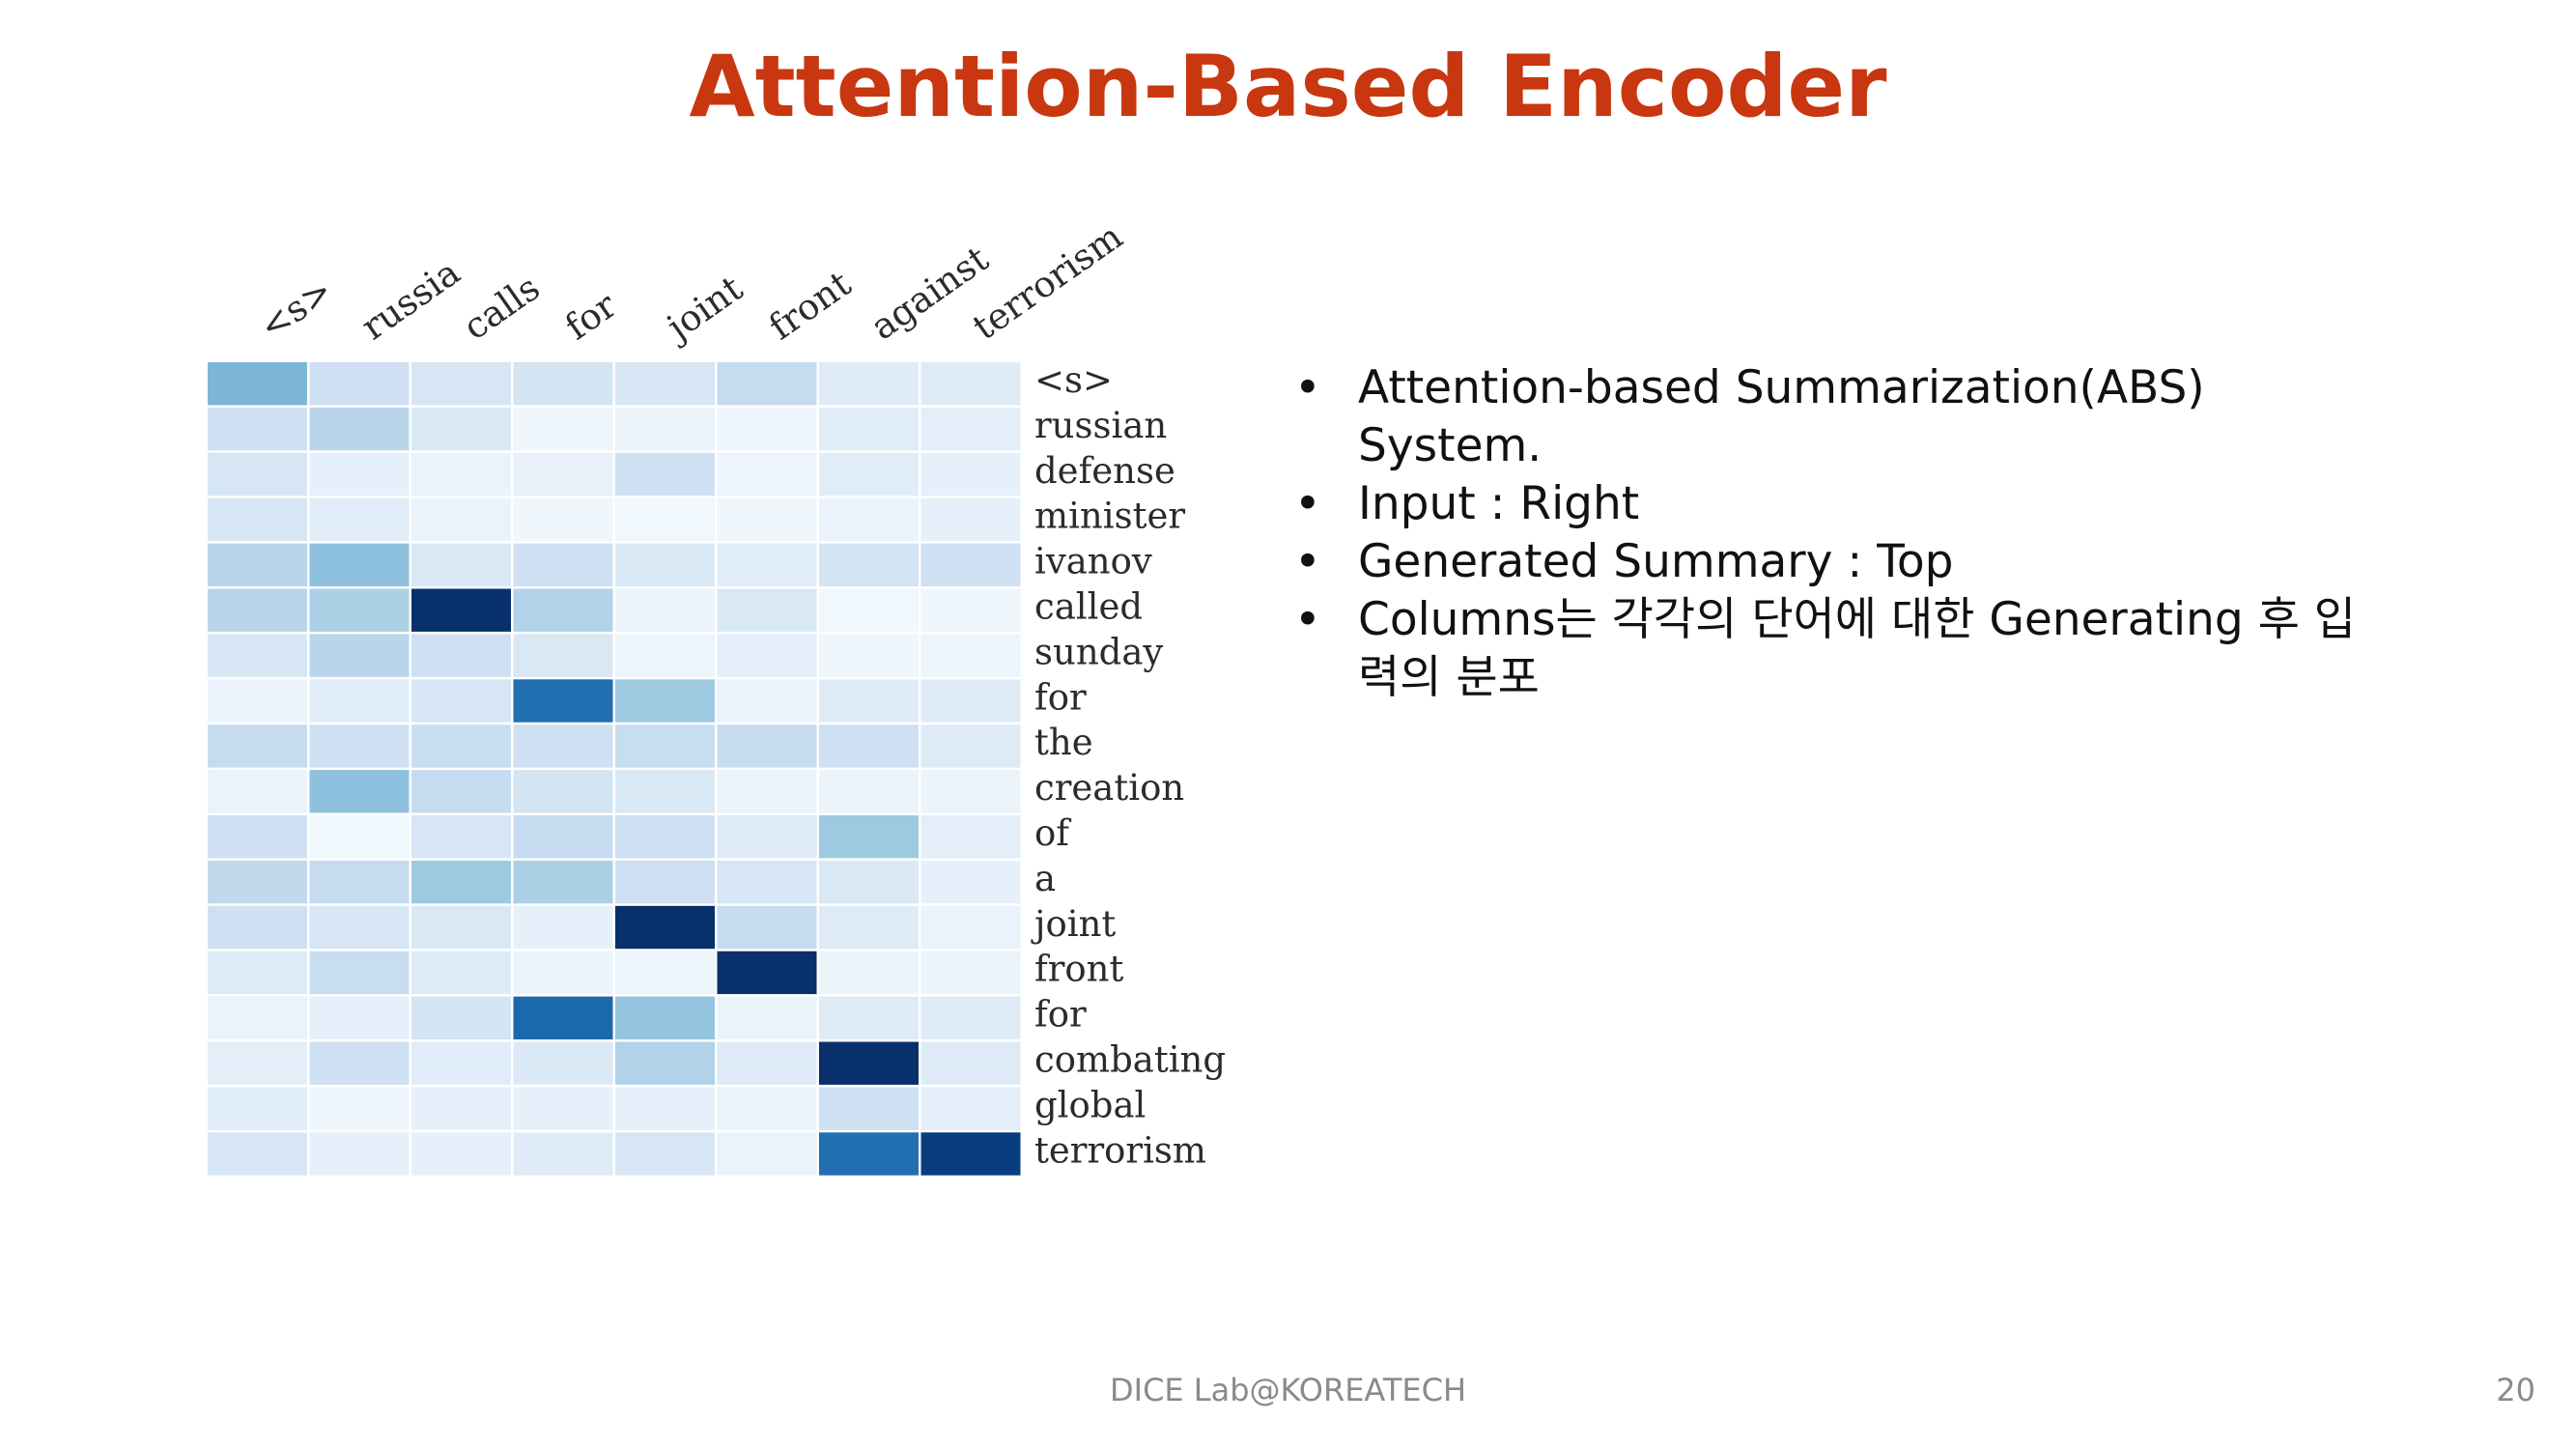  I want to click on slide-title: Attention-Based Encoder, so click(1288, 86).